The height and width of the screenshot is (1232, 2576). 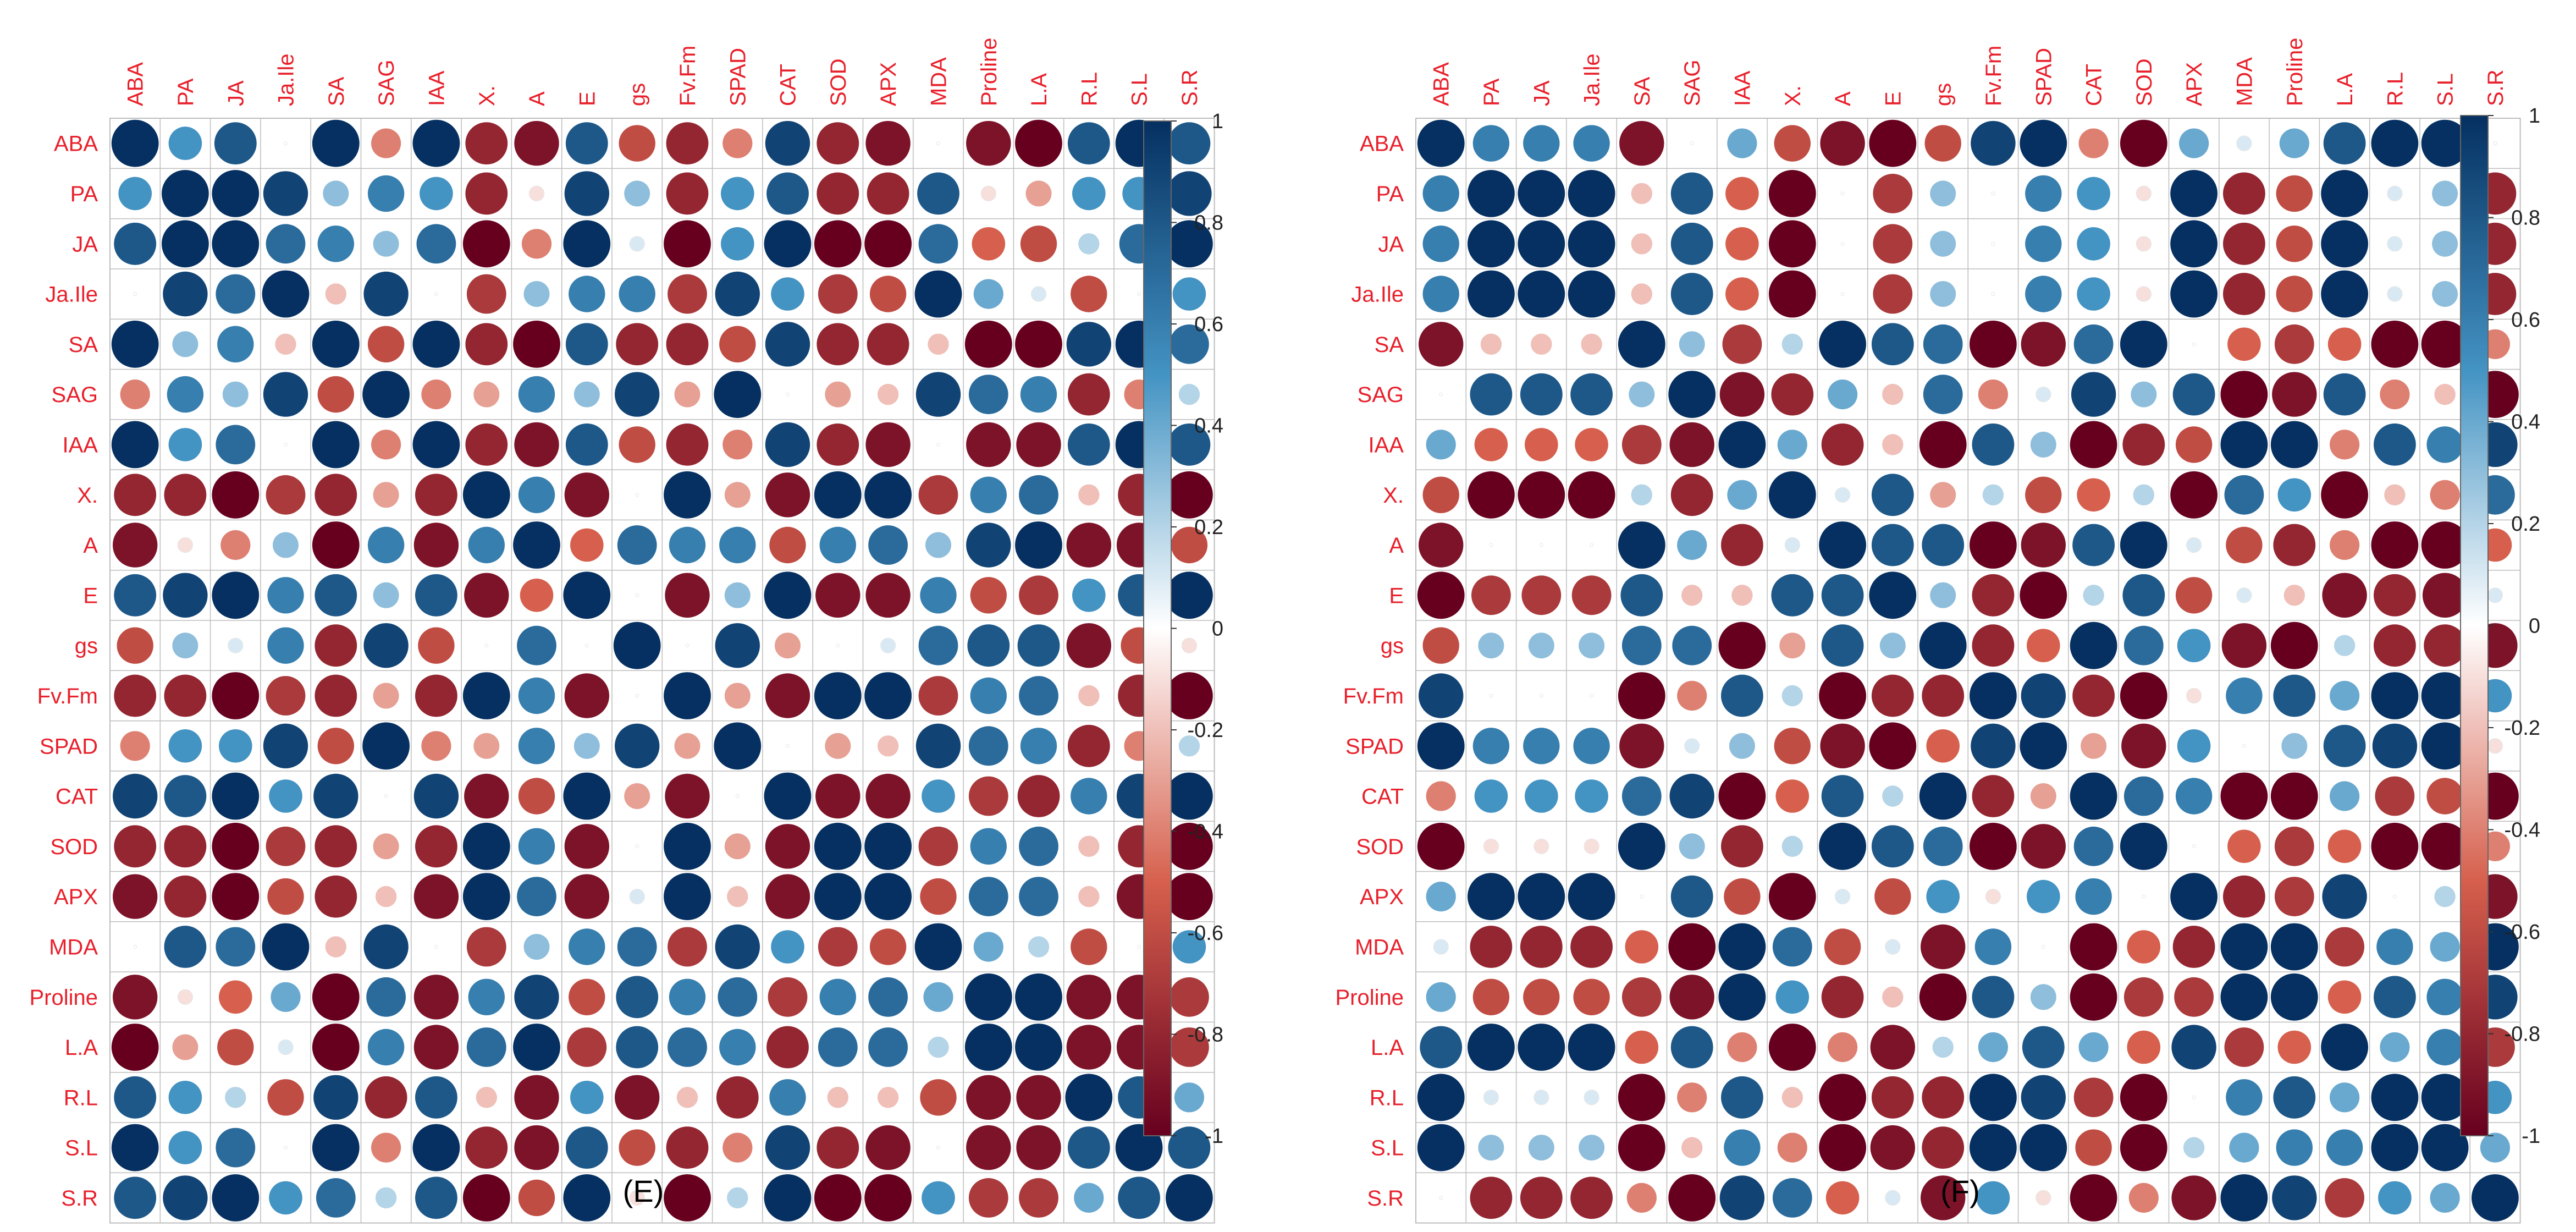 What do you see at coordinates (2474, 625) in the screenshot?
I see `colorbar` at bounding box center [2474, 625].